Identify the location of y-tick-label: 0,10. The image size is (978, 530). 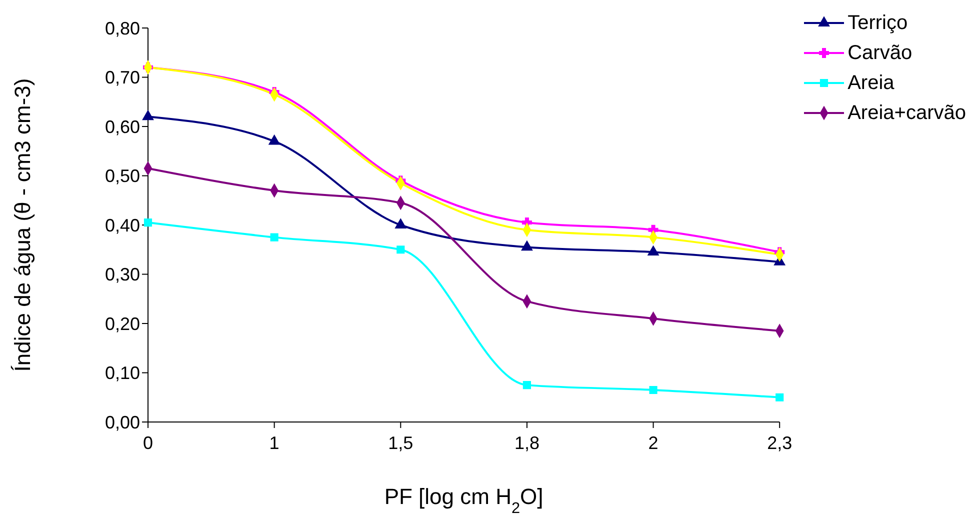
(122, 373).